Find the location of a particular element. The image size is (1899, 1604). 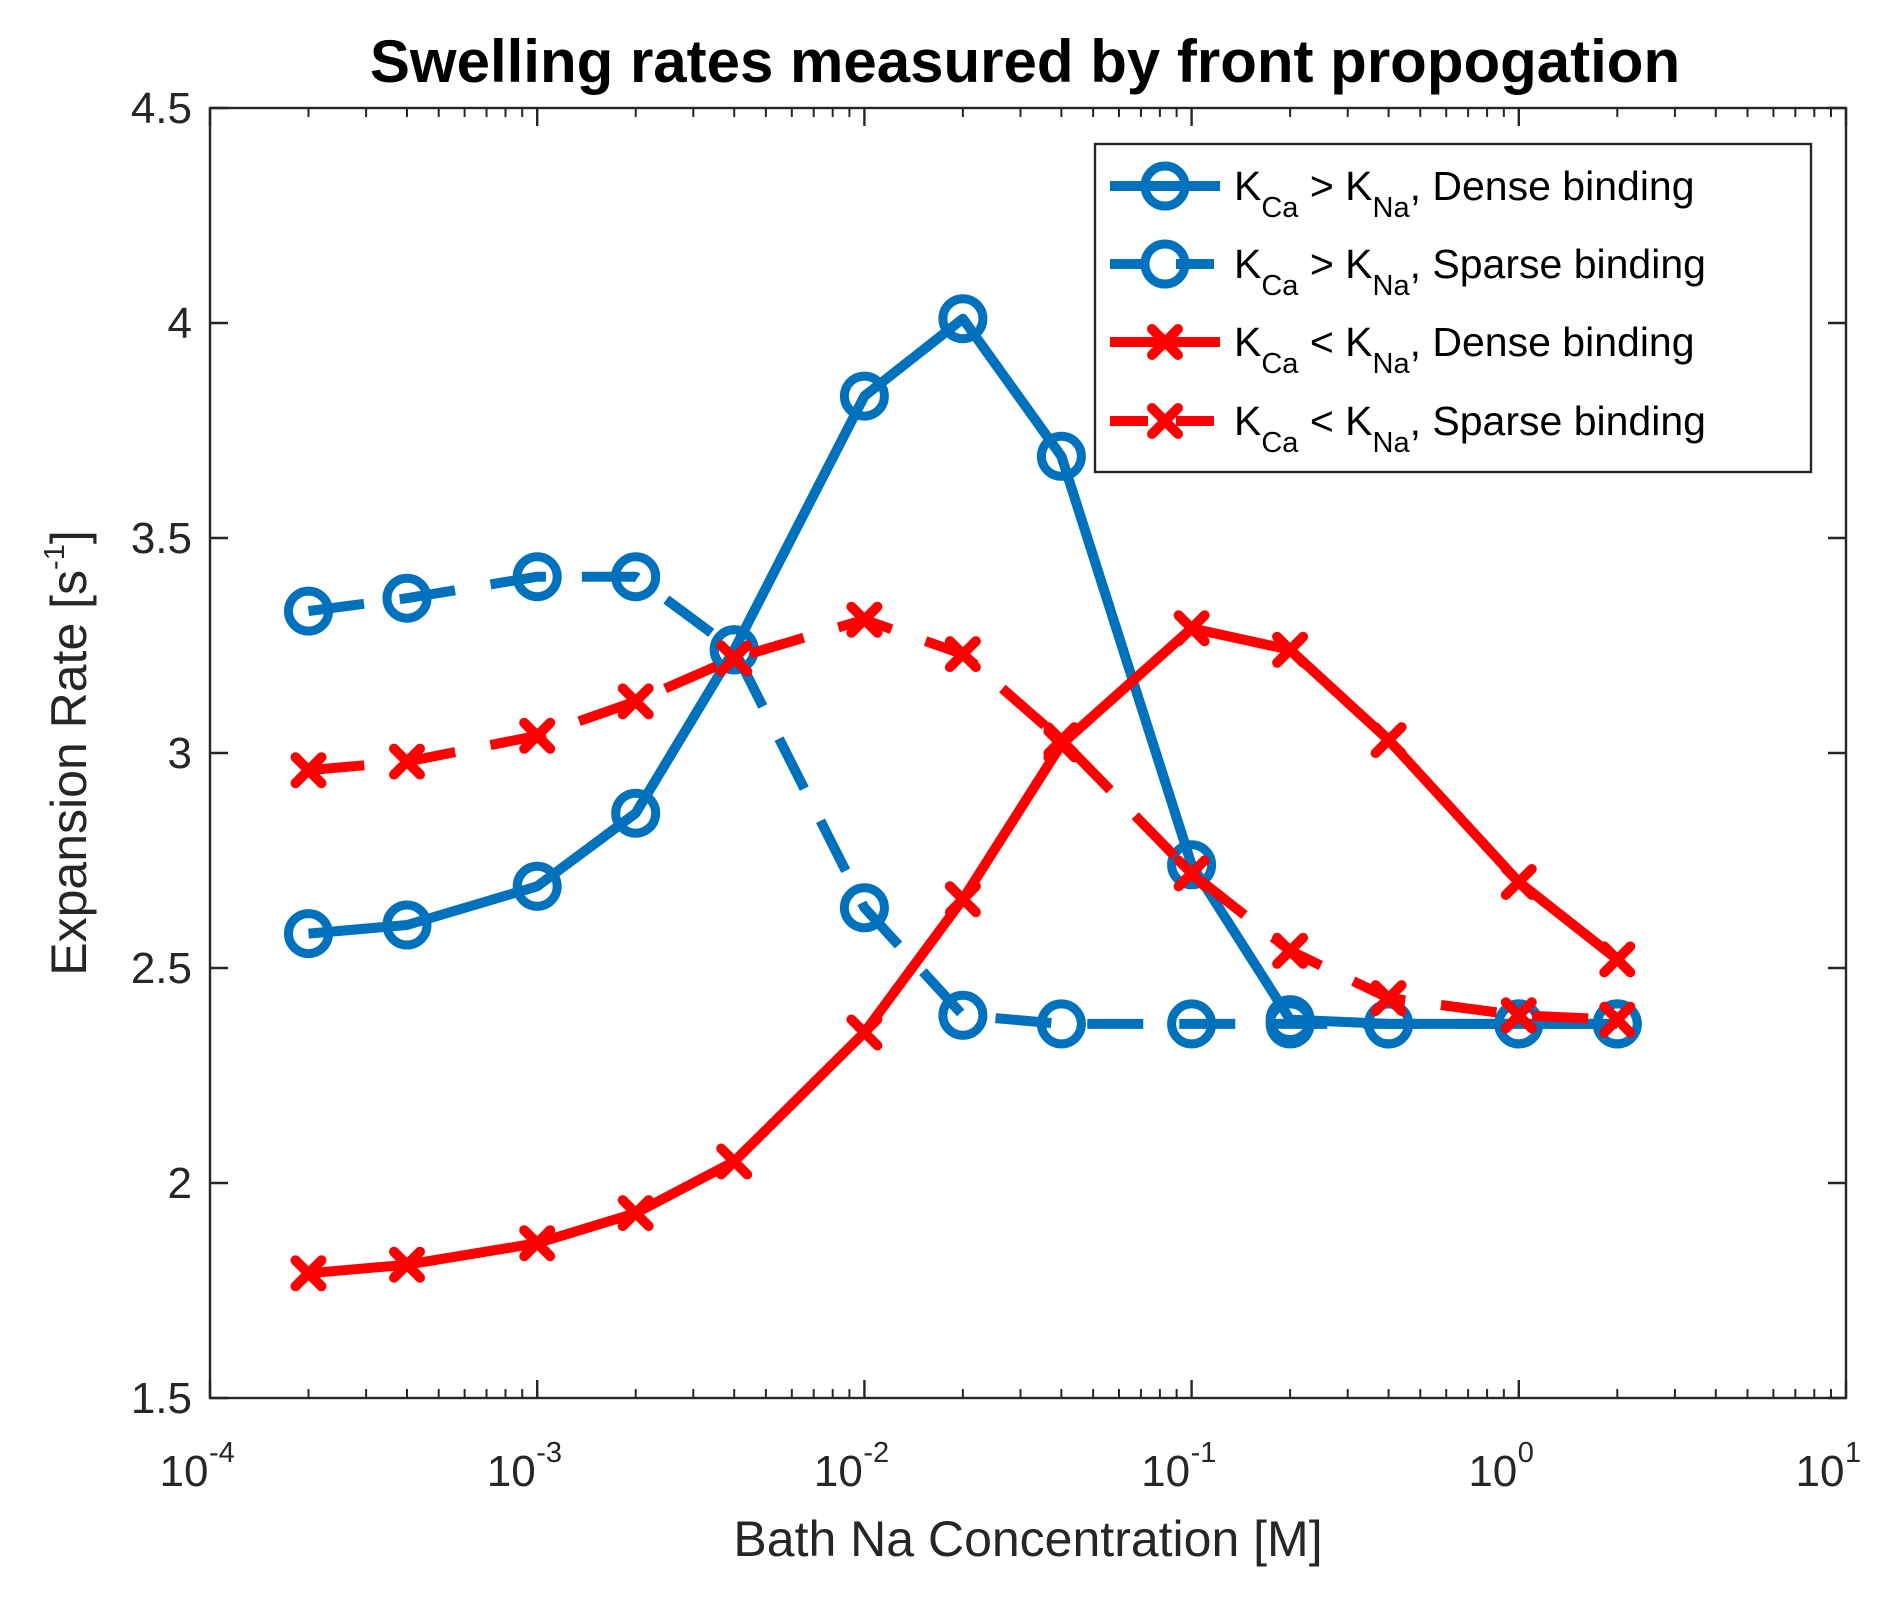

x-tick-exponent: -4 is located at coordinates (222, 1453).